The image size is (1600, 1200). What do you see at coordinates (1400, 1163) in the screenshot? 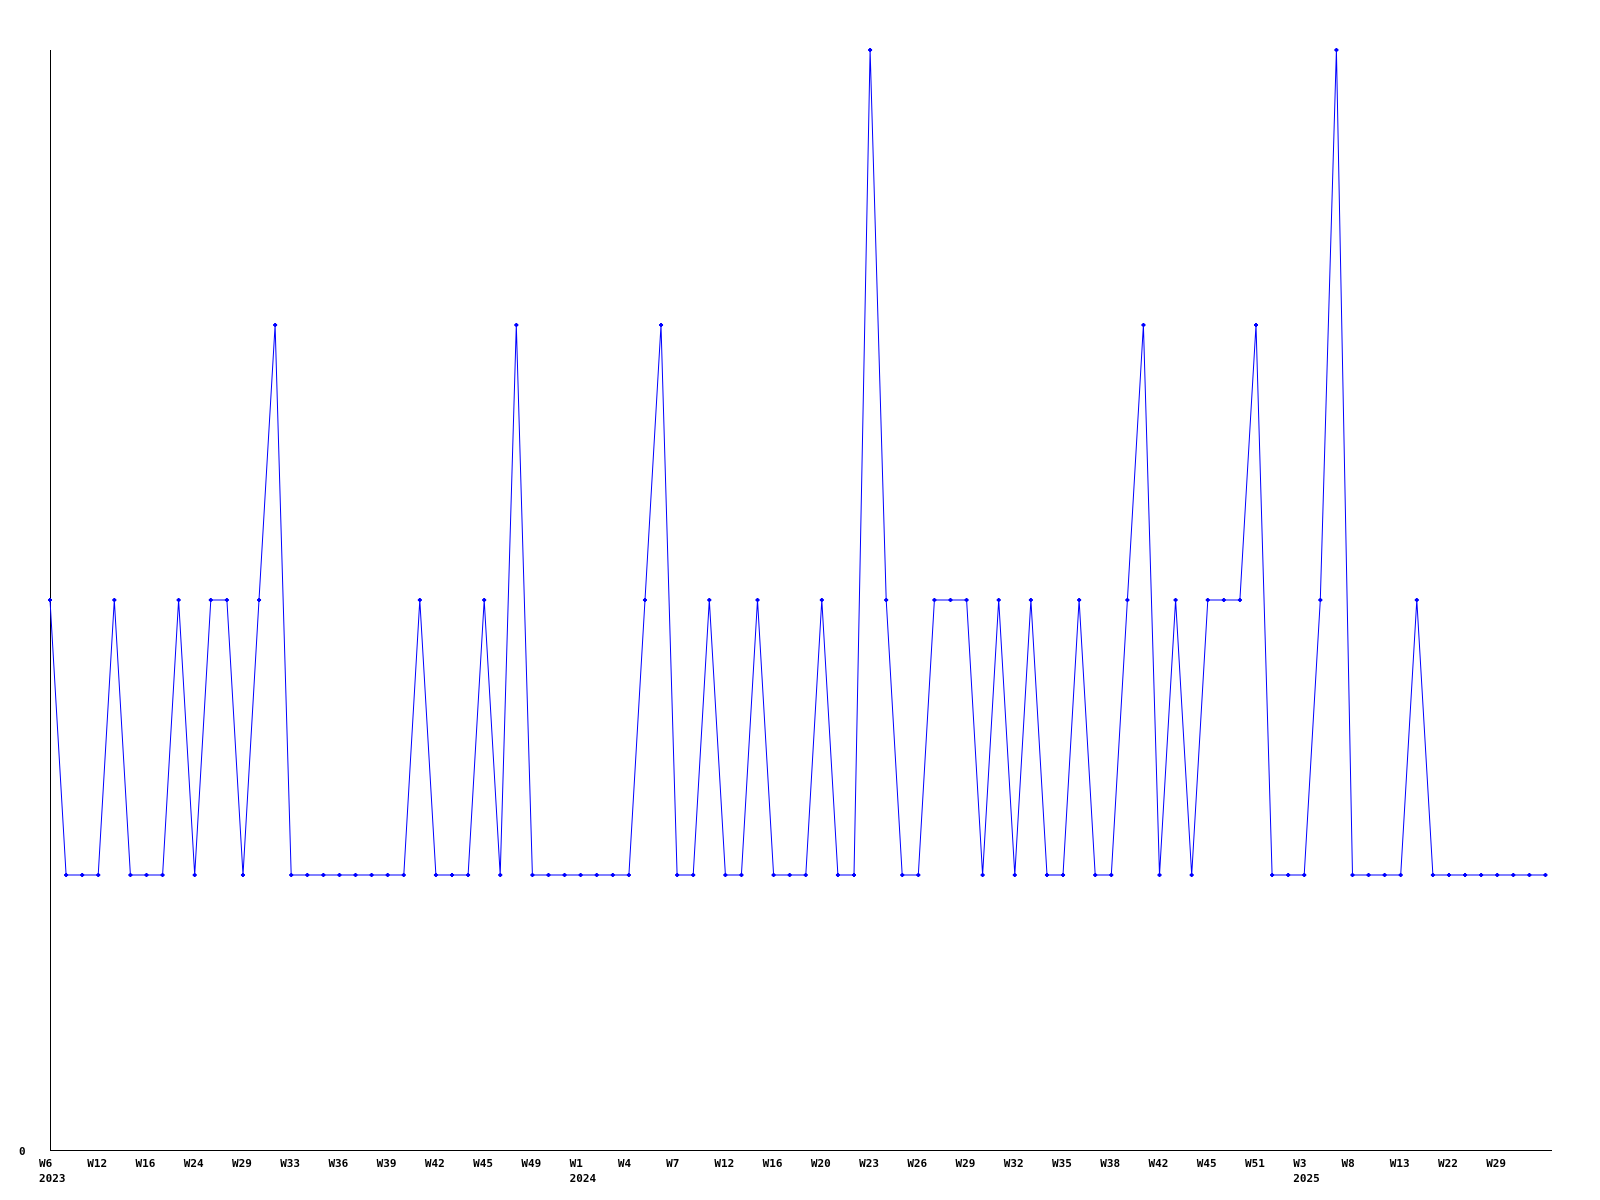
I see `x-tick-label: W13` at bounding box center [1400, 1163].